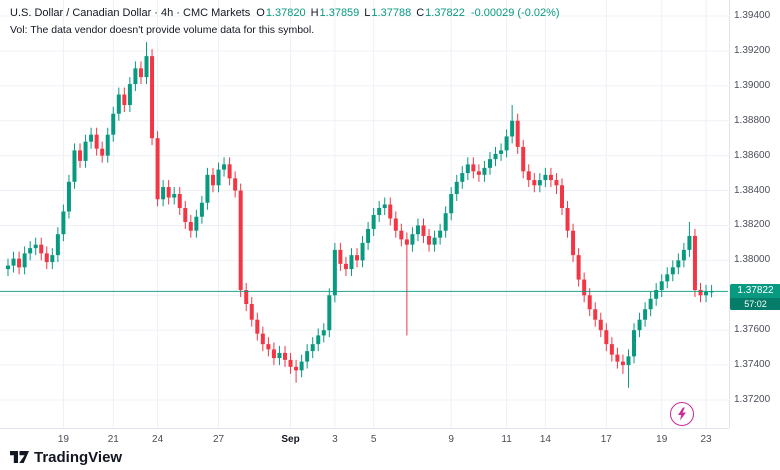 The image size is (780, 470). Describe the element at coordinates (752, 225) in the screenshot. I see `price-tick-label: 1.38200` at that location.